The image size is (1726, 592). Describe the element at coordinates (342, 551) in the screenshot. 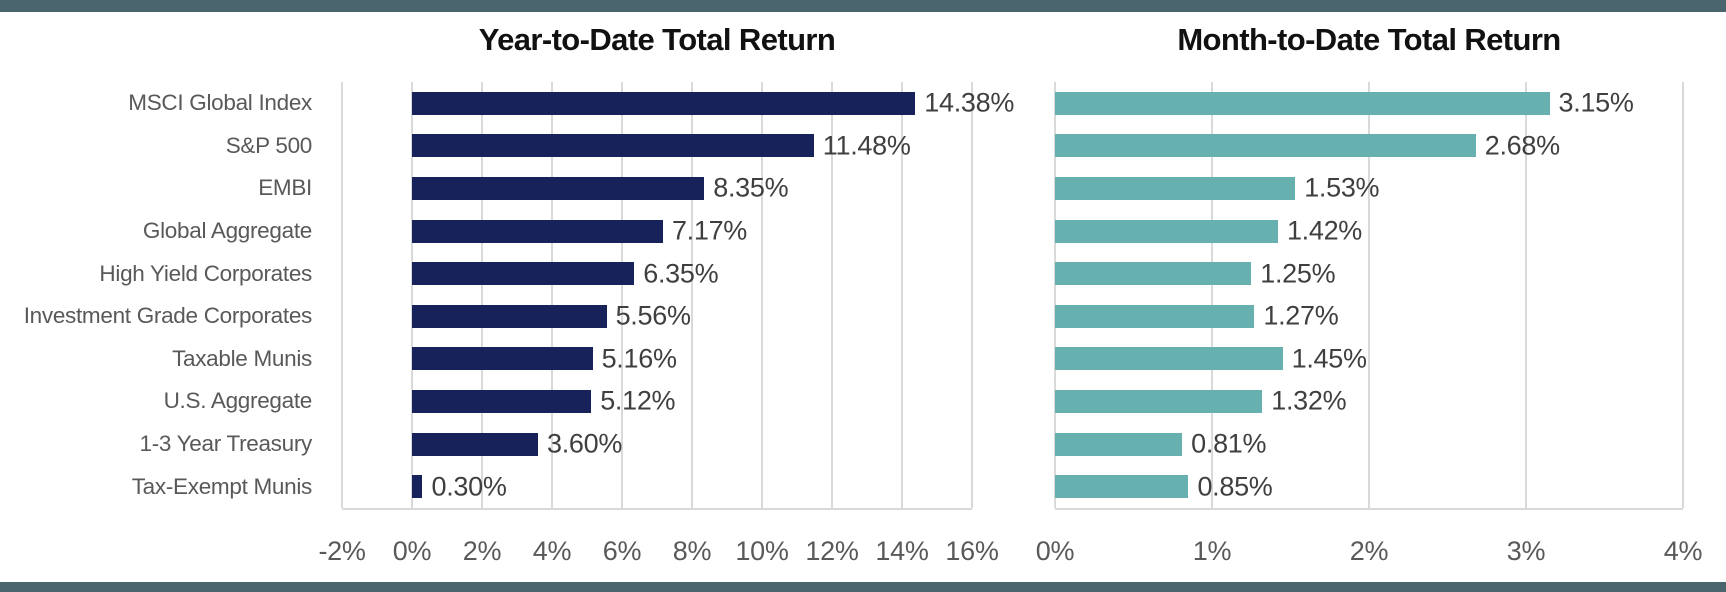

I see `x-tick-label: -2%` at that location.